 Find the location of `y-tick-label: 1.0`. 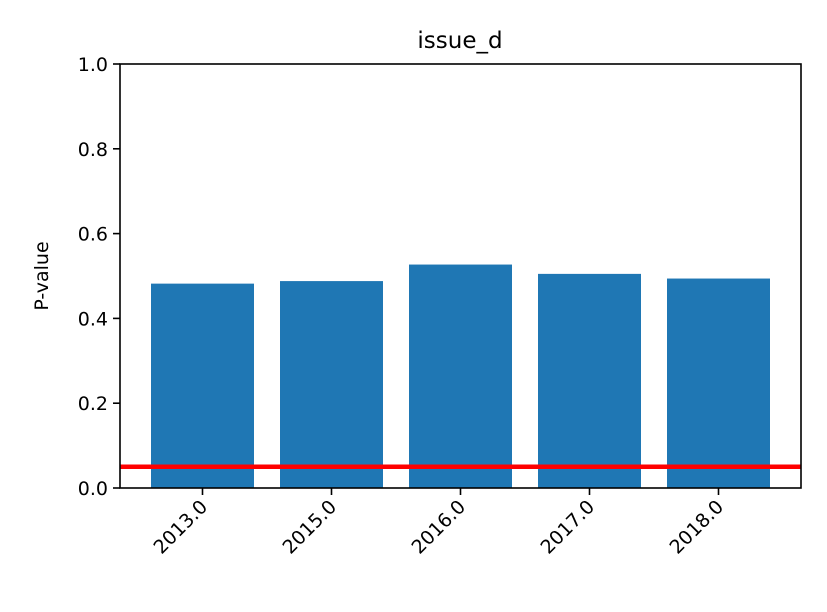

y-tick-label: 1.0 is located at coordinates (93, 65).